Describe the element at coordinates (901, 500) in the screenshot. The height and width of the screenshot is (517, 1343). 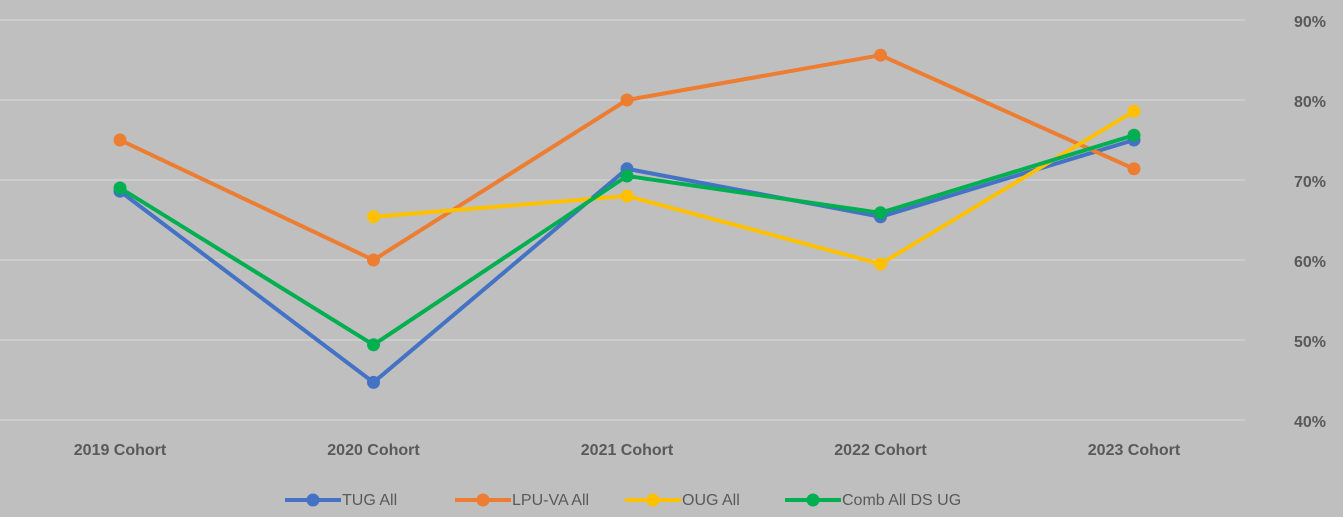
I see `legend-label: Comb All DS UG` at that location.